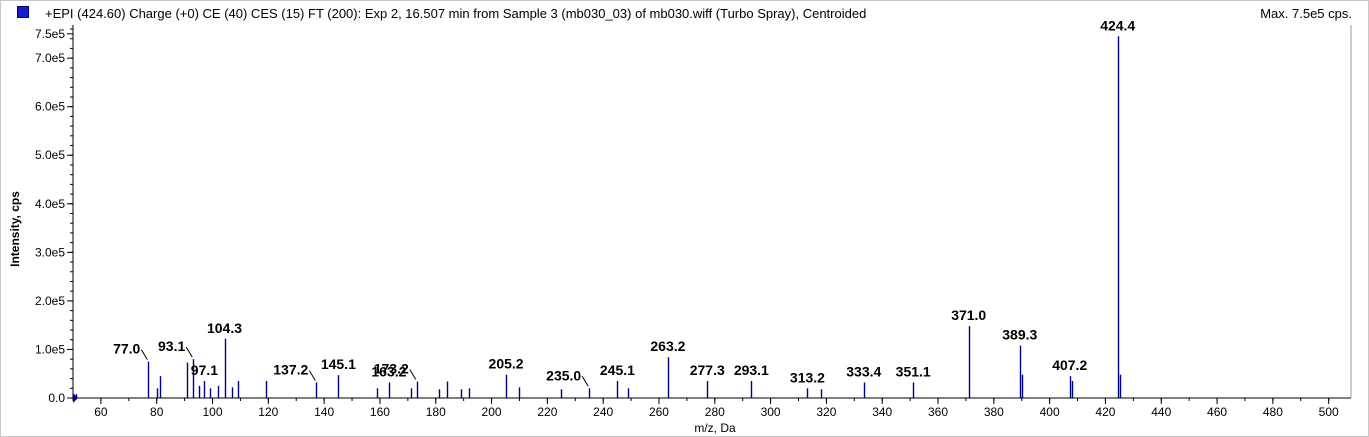 This screenshot has height=437, width=1369. Describe the element at coordinates (290, 369) in the screenshot. I see `peak-label: 137.2` at that location.